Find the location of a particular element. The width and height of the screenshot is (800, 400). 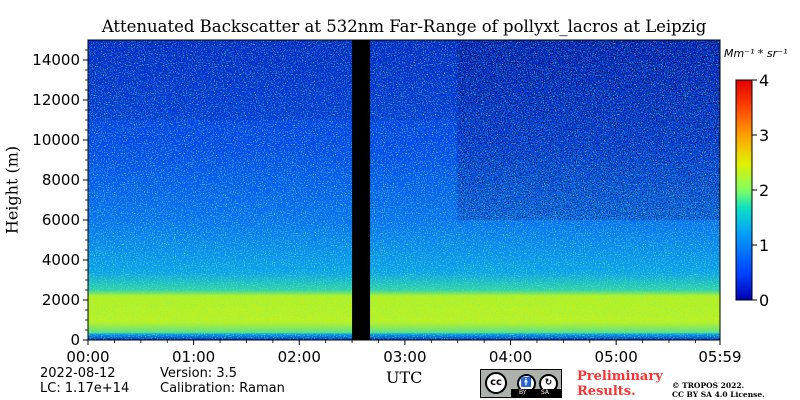

noise-region-early is located at coordinates (273, 80).